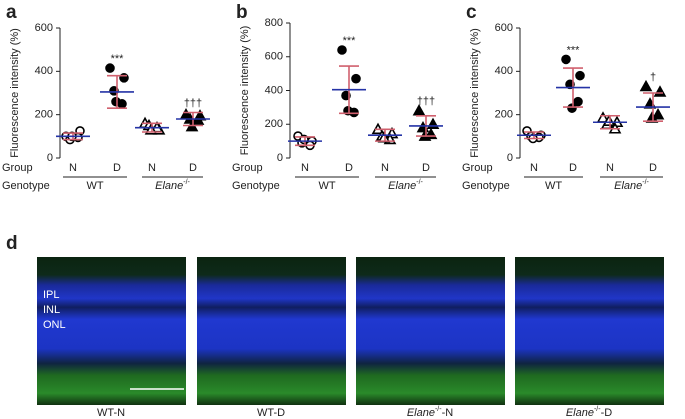 The width and height of the screenshot is (685, 419). I want to click on image-caption: WT-N, so click(111, 413).